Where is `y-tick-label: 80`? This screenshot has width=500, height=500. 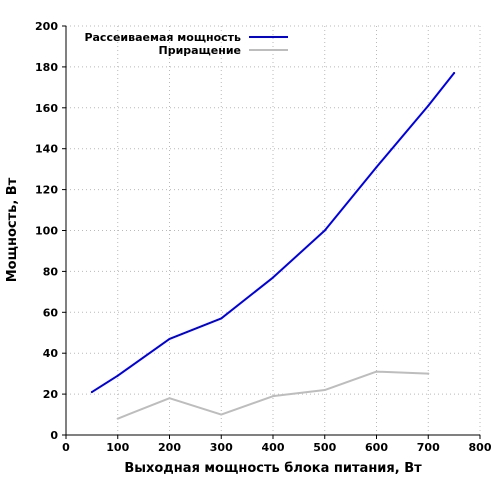
y-tick-label: 80 is located at coordinates (51, 271).